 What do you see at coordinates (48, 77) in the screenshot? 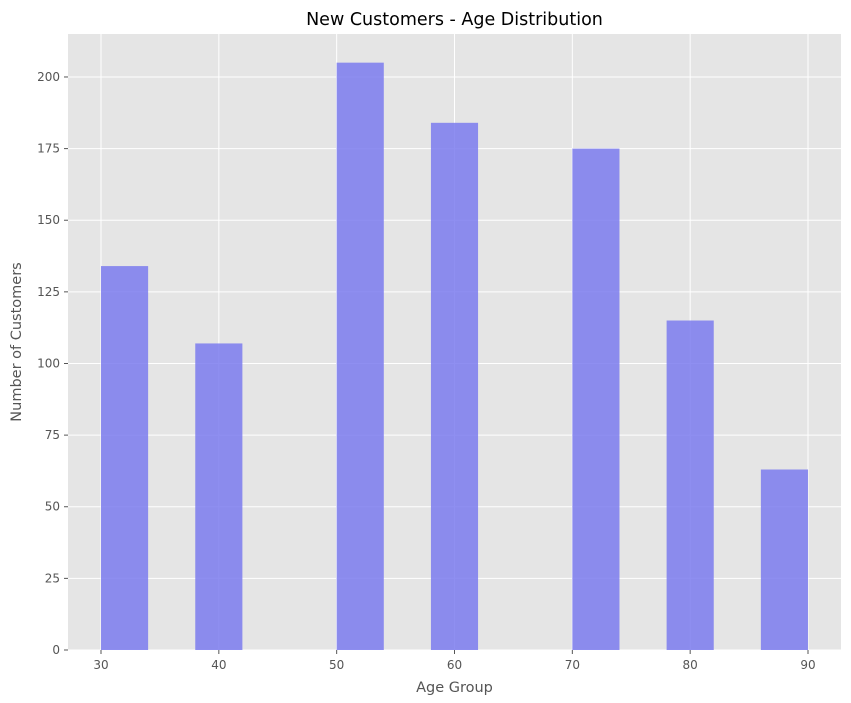
I see `y-tick-label: 200` at bounding box center [48, 77].